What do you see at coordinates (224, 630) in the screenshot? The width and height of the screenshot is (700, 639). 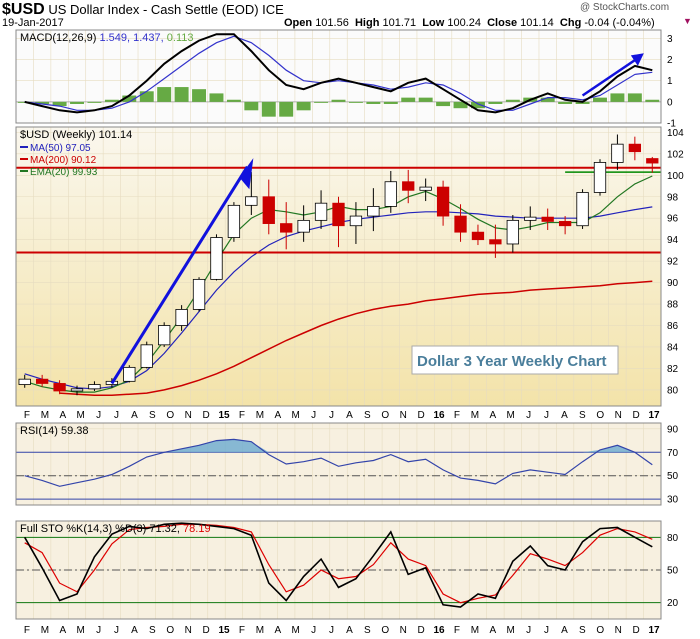 I see `x-axis-label-bottom: 15` at bounding box center [224, 630].